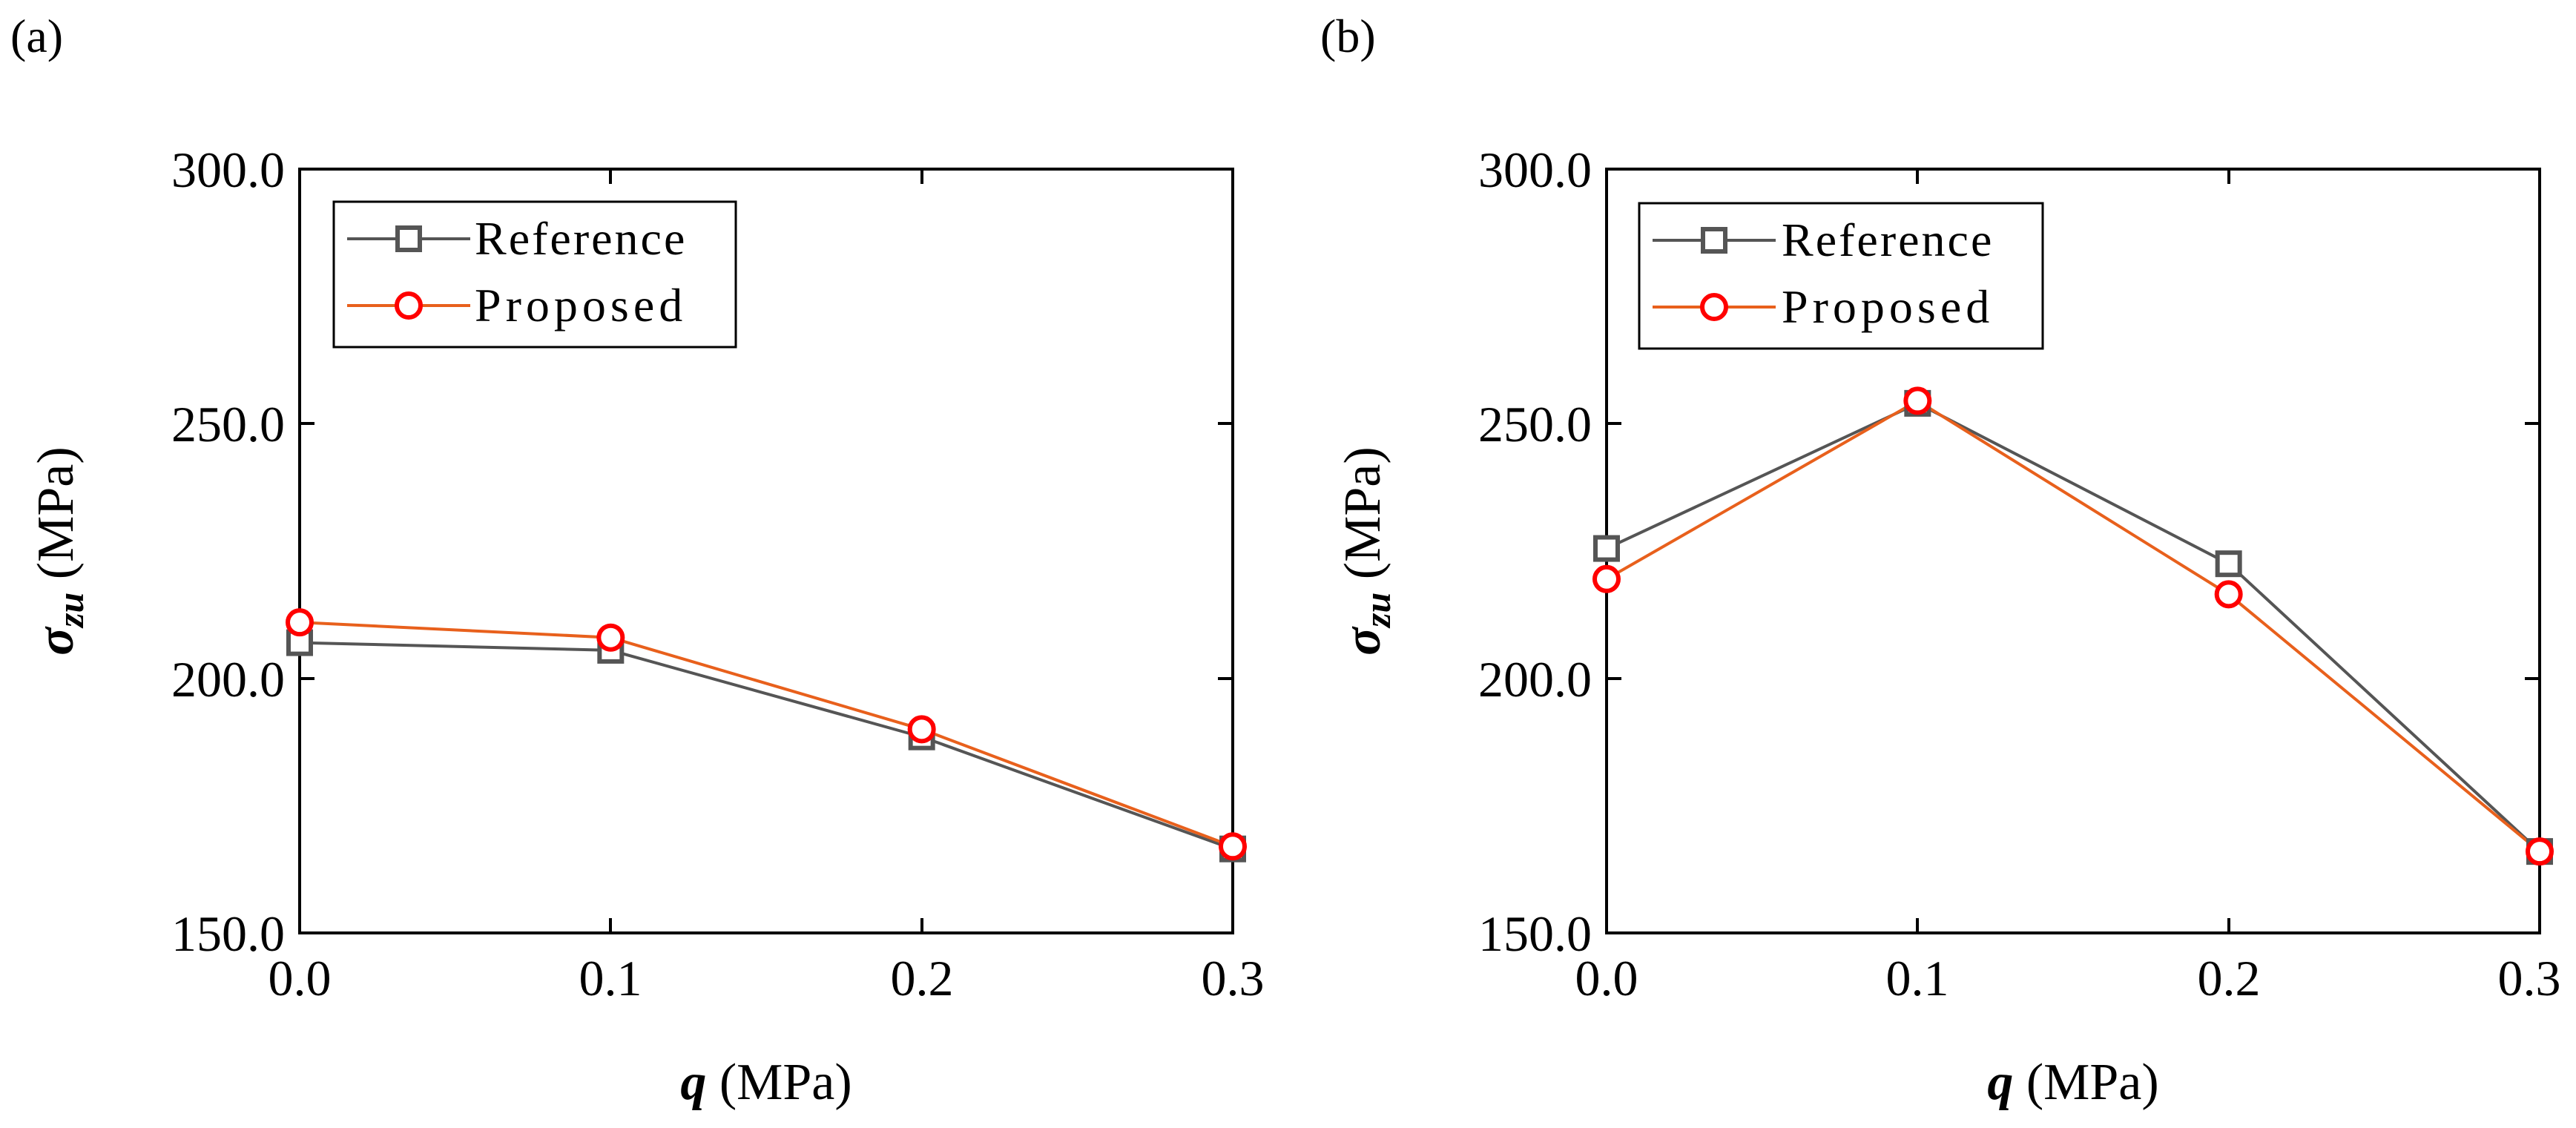  I want to click on panel-label: (a), so click(36, 36).